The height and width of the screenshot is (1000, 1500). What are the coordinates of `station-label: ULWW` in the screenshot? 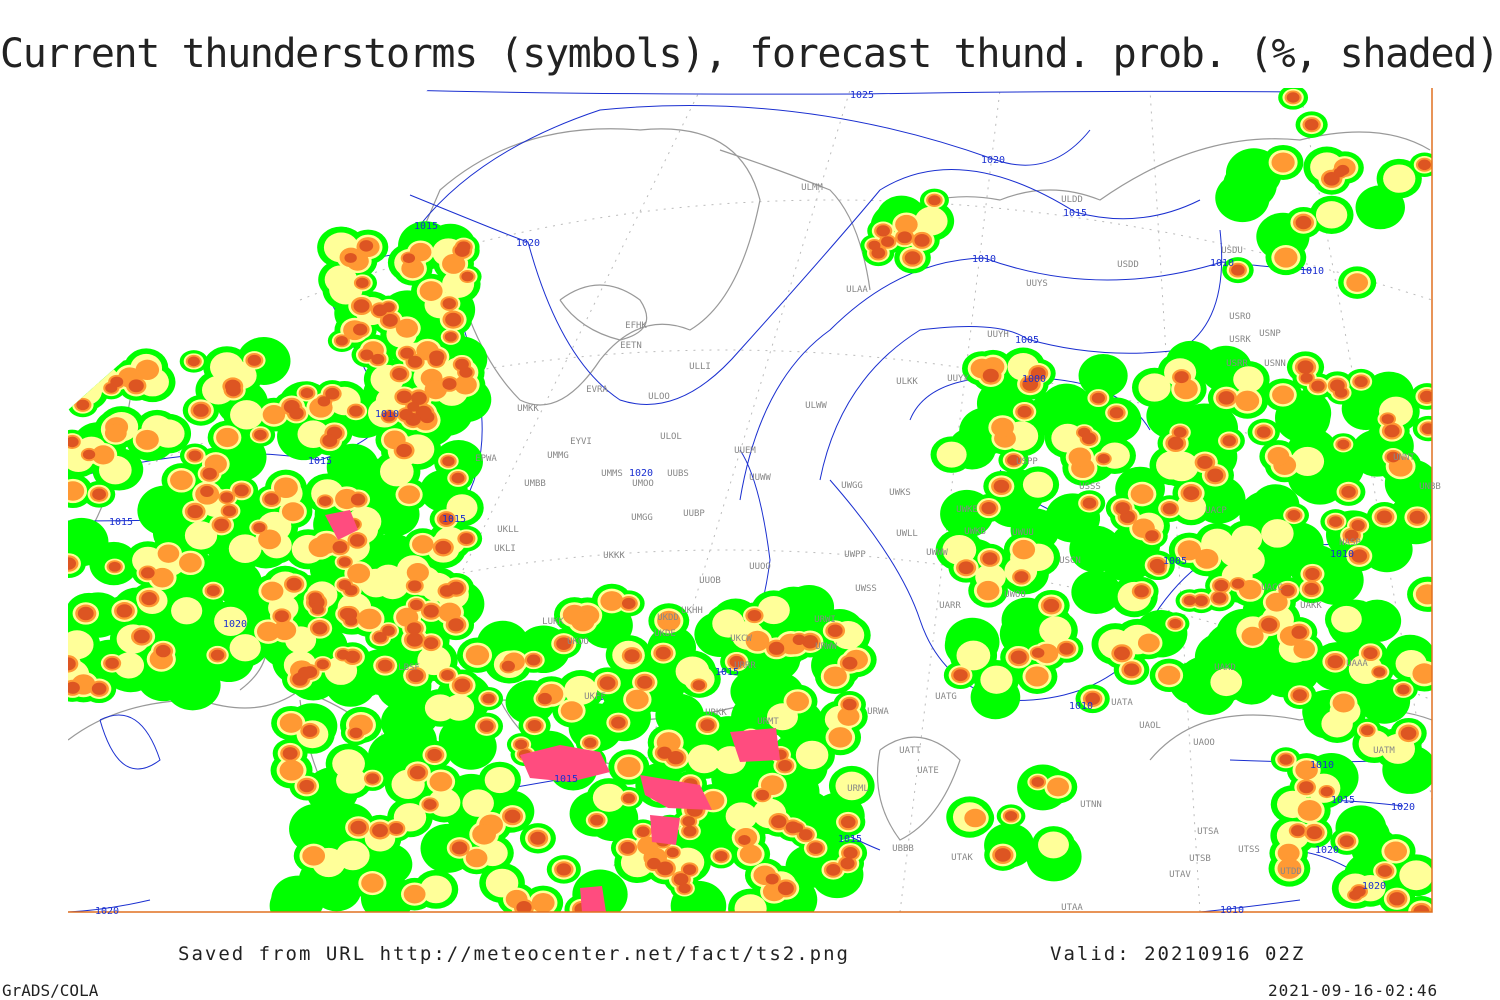 It's located at (816, 406).